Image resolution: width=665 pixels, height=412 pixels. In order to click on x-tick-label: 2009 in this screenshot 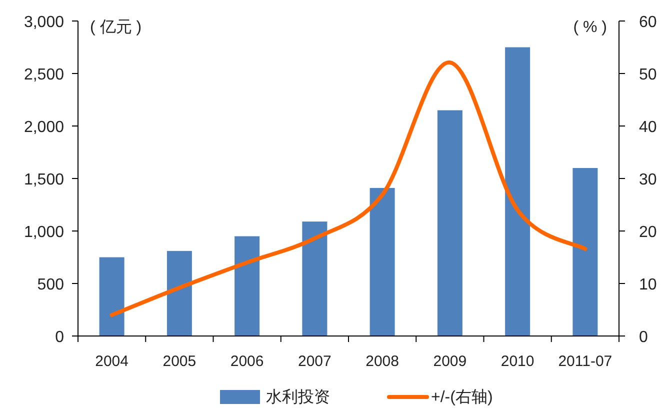, I will do `click(450, 361)`.